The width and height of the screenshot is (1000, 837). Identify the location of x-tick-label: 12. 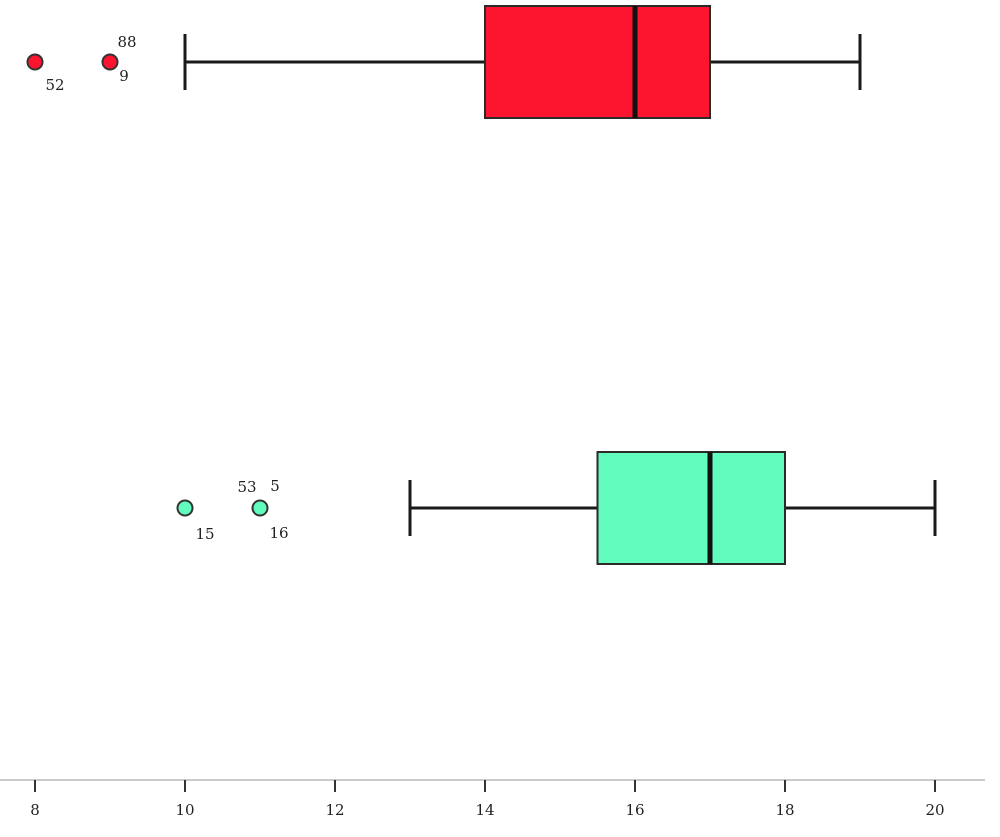
(334, 810).